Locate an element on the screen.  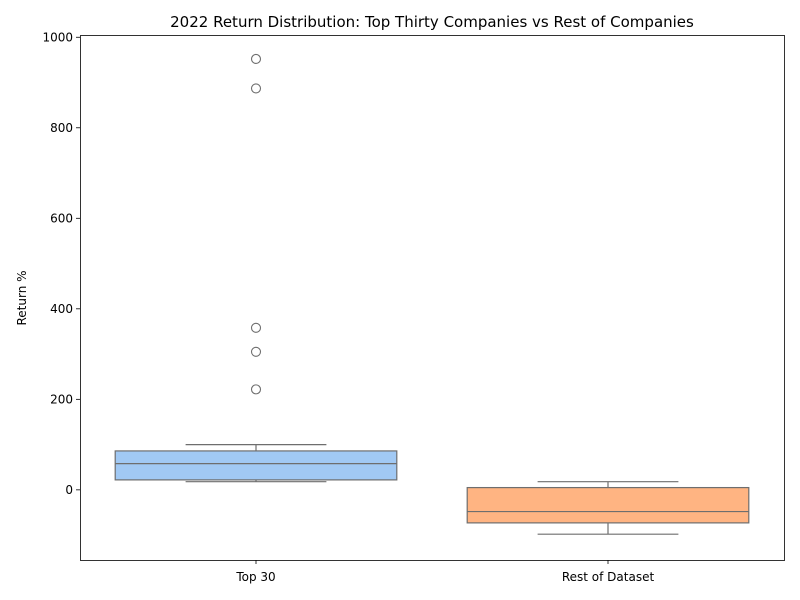
y-tick-label: 1000 is located at coordinates (57, 37).